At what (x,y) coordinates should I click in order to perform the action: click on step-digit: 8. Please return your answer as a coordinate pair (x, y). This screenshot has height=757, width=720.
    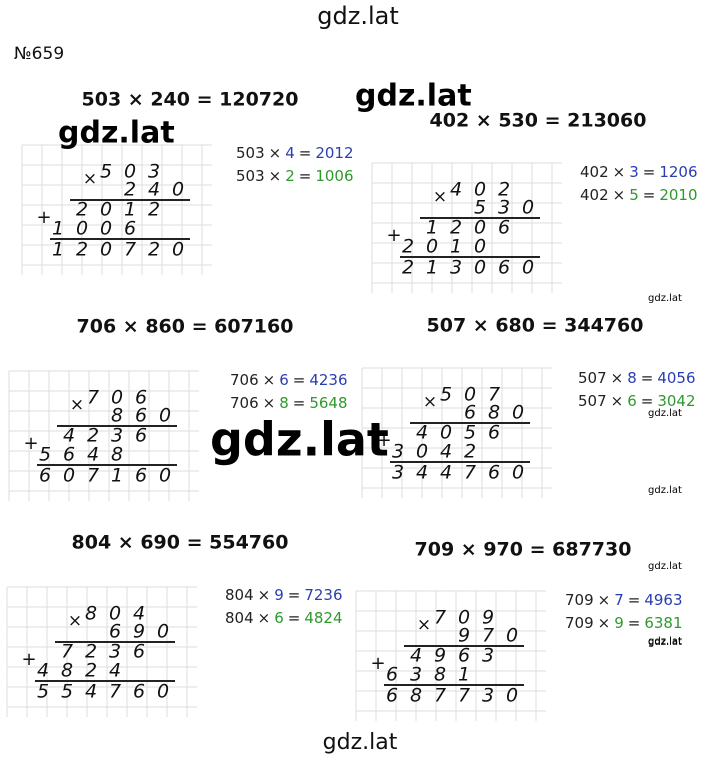
    Looking at the image, I should click on (284, 403).